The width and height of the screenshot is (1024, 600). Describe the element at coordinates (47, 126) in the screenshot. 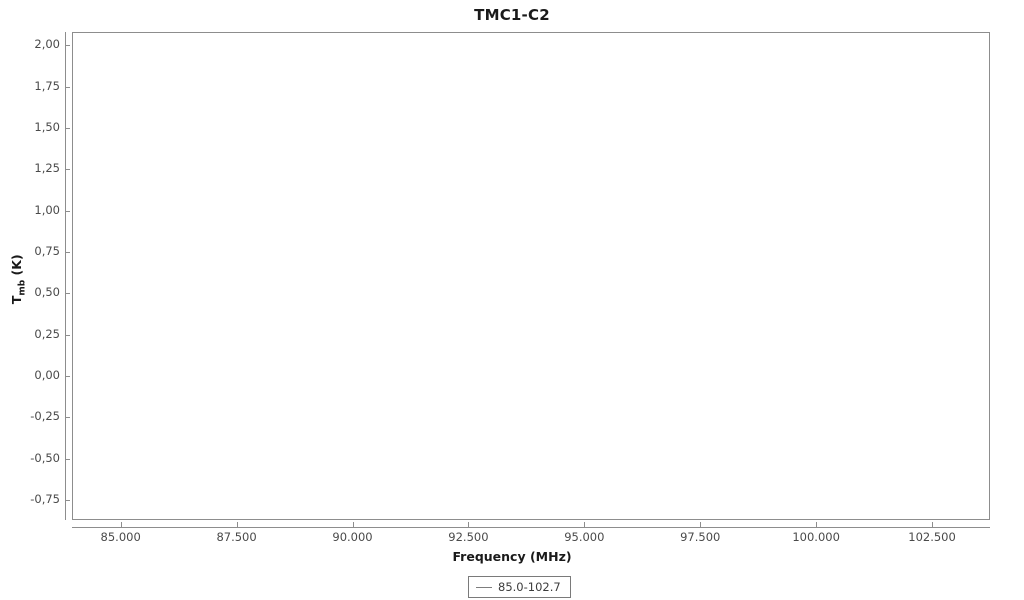

I see `y-tick-label: 1,50` at that location.